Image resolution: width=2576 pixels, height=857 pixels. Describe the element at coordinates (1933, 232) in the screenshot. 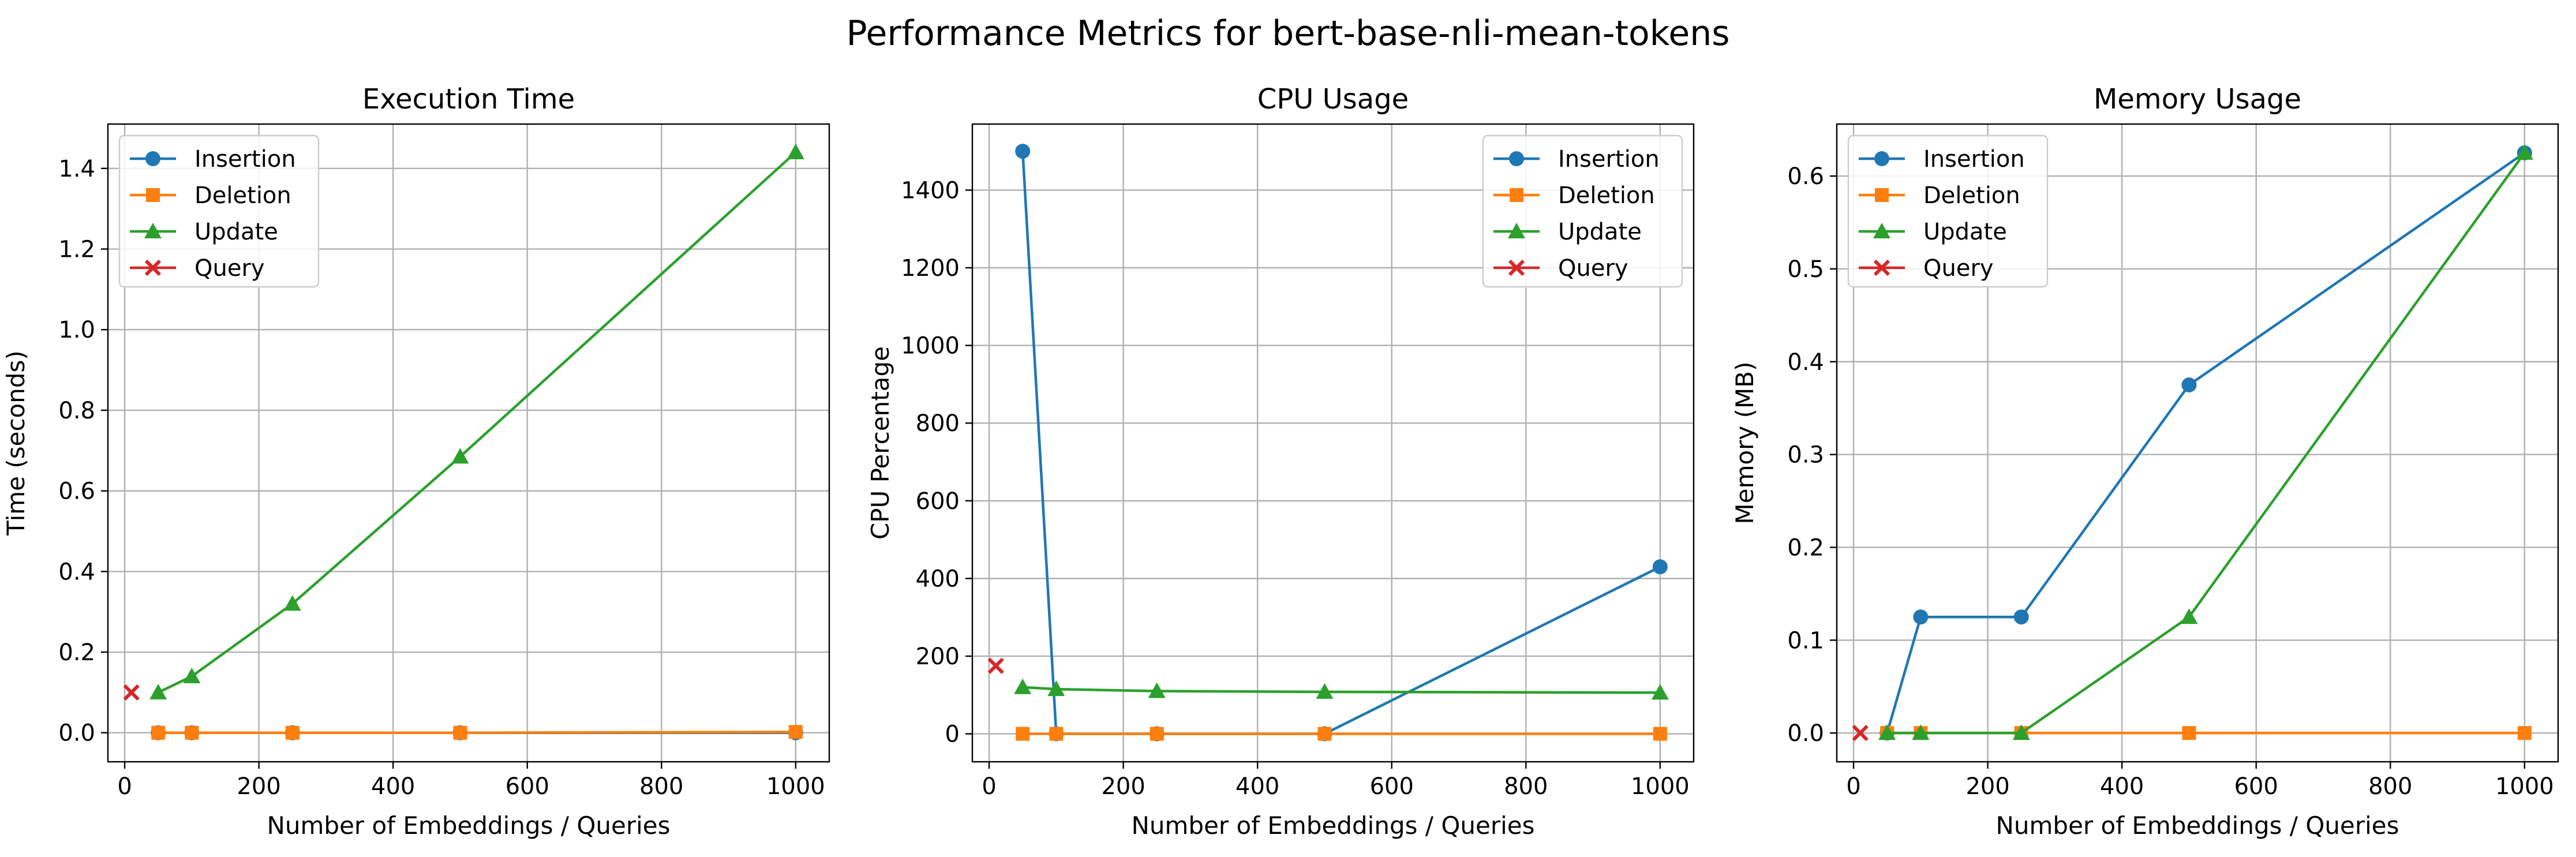

I see `legend-entry-update: Update` at that location.